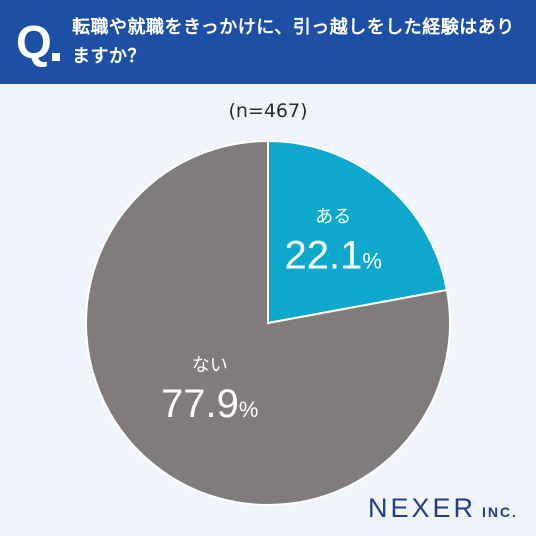 This screenshot has height=536, width=536. I want to click on brand-logo: NEXER INC., so click(443, 508).